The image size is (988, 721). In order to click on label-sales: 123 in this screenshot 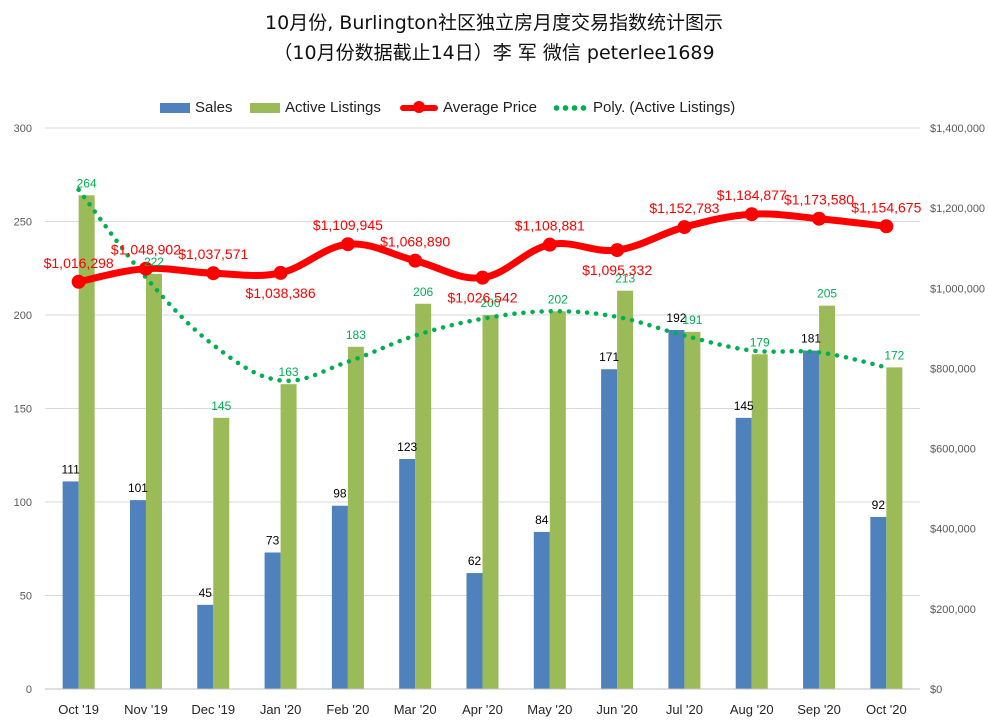, I will do `click(407, 447)`.